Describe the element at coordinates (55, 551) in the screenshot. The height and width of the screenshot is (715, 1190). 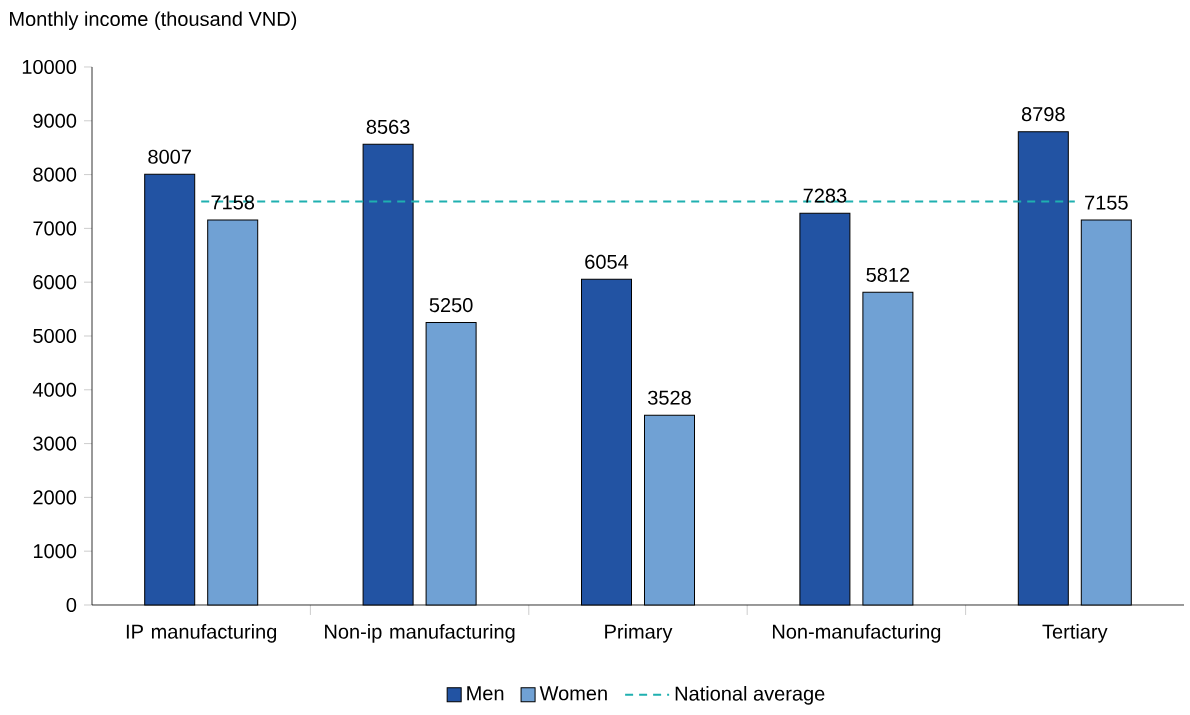
I see `y-tick-label: 1000` at that location.